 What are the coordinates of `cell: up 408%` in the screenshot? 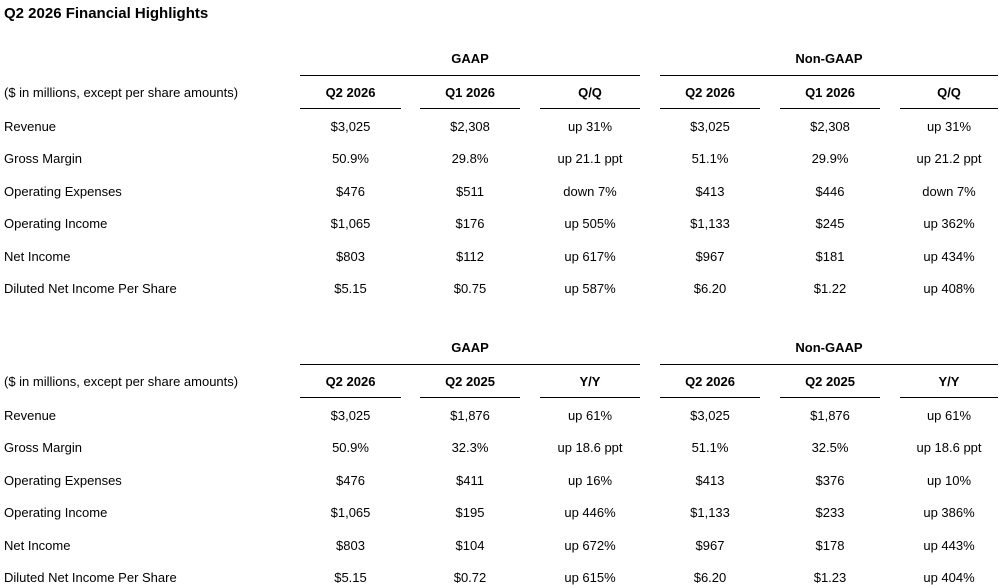 It's located at (949, 288).